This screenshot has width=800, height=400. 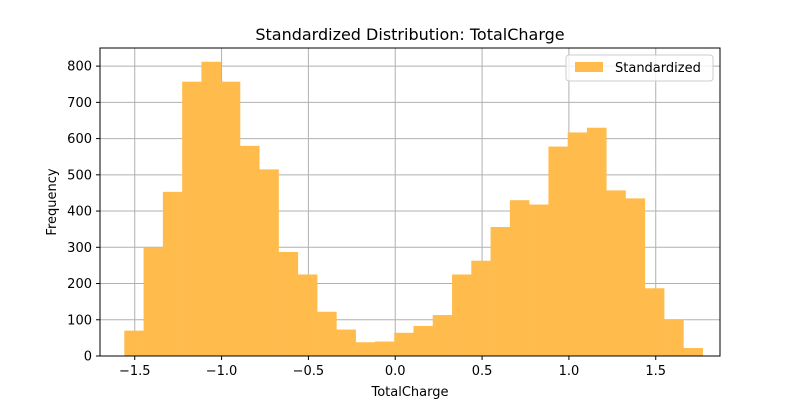 I want to click on x-axis-ticks: −1.5 −1.0 −0.5 0.0 0.5 1.0 1.5, so click(x=392, y=367).